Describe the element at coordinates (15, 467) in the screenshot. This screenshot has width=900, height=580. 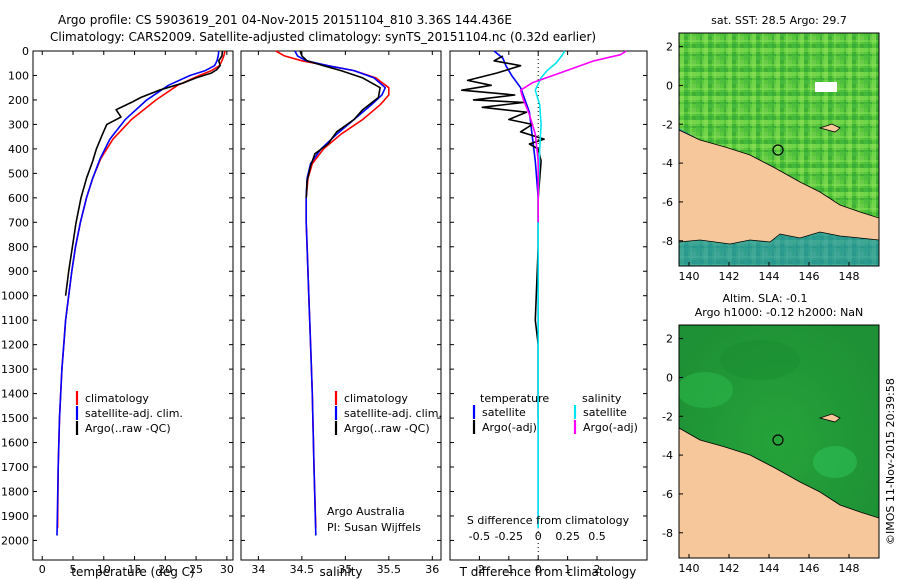
I see `y-tick-label: 1700` at that location.